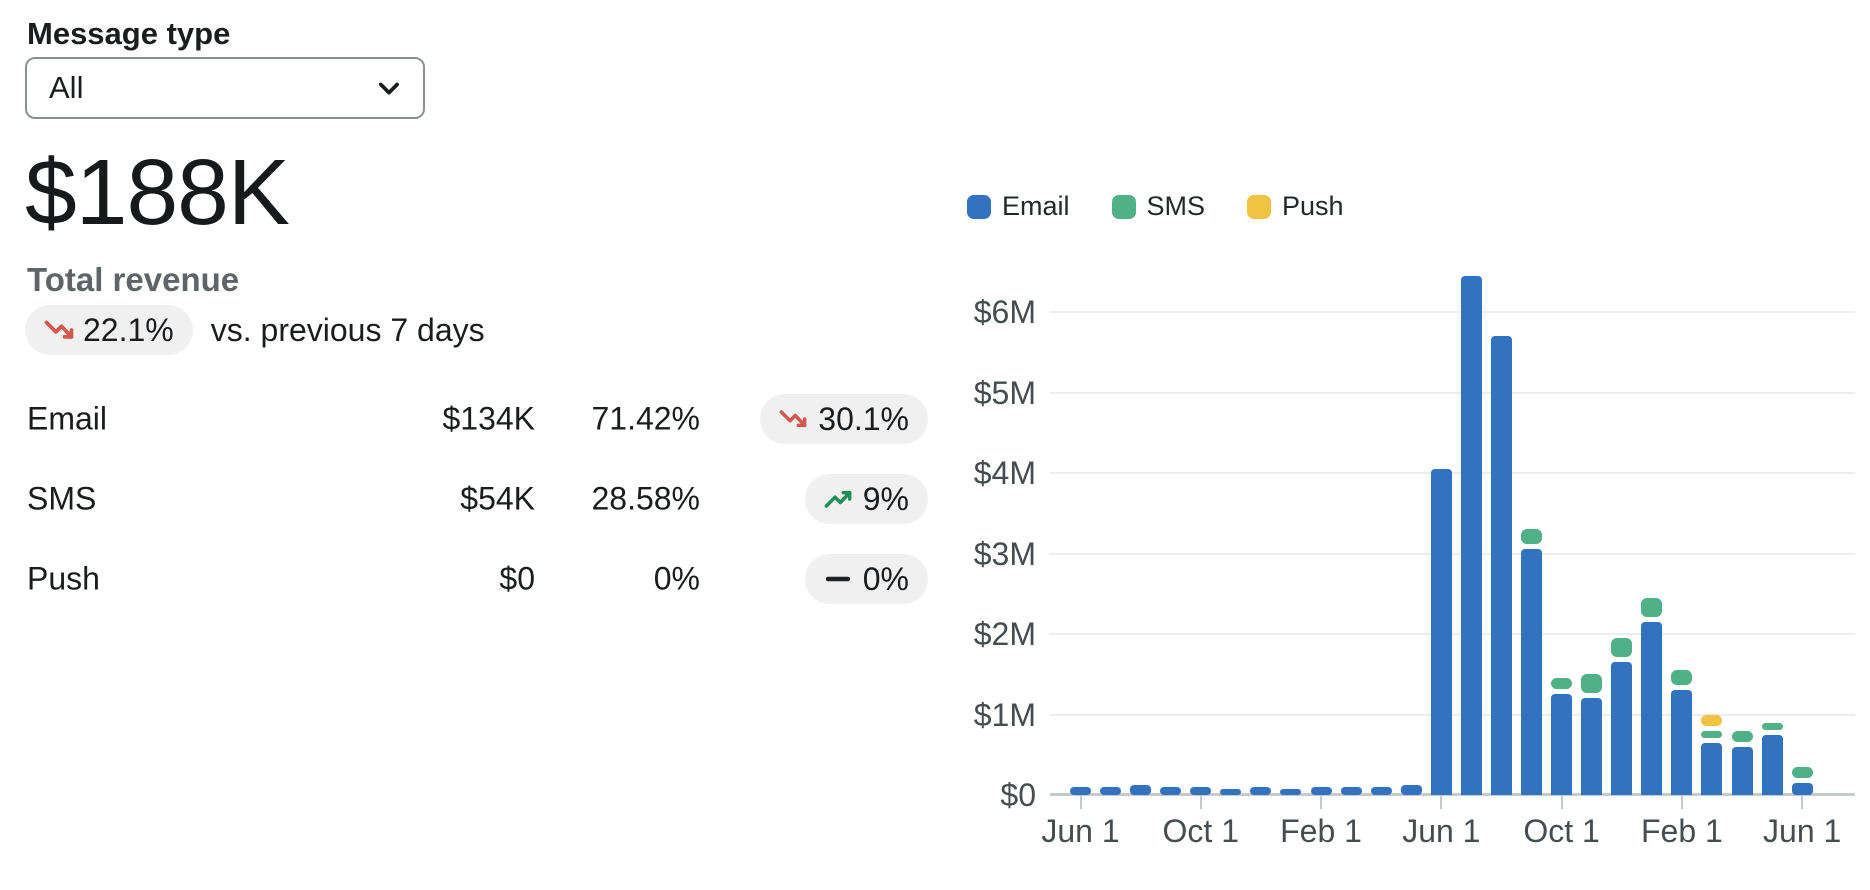  Describe the element at coordinates (1004, 553) in the screenshot. I see `y-axis-label: $3M` at that location.